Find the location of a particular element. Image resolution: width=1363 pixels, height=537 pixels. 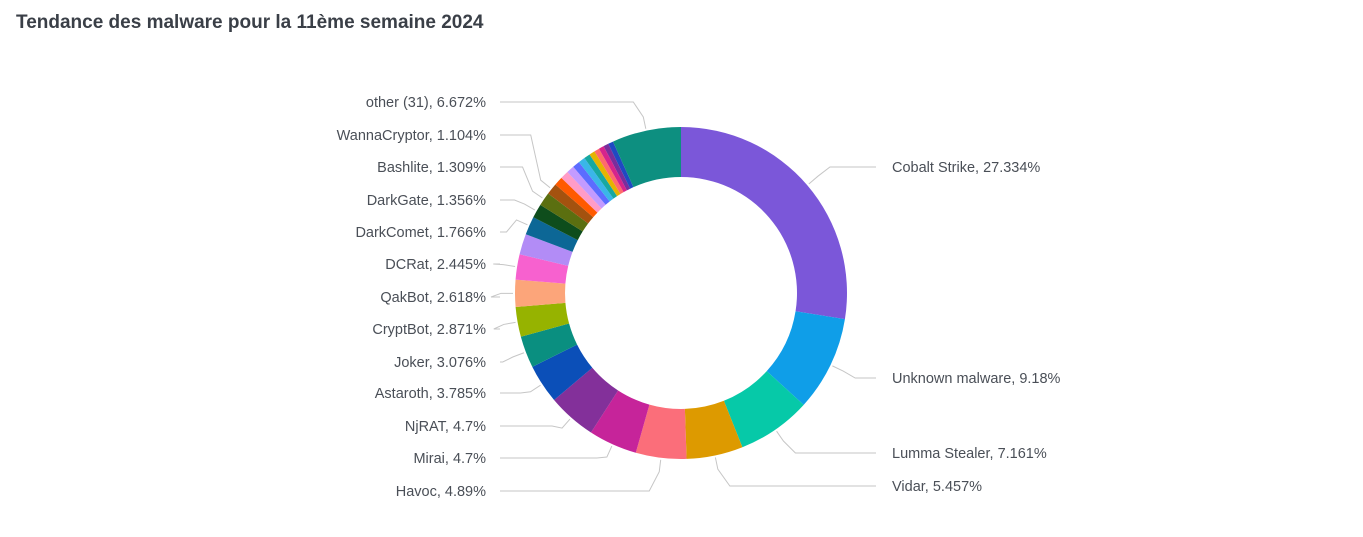

label-darkcomet: DarkComet, 1.766% is located at coordinates (420, 233).